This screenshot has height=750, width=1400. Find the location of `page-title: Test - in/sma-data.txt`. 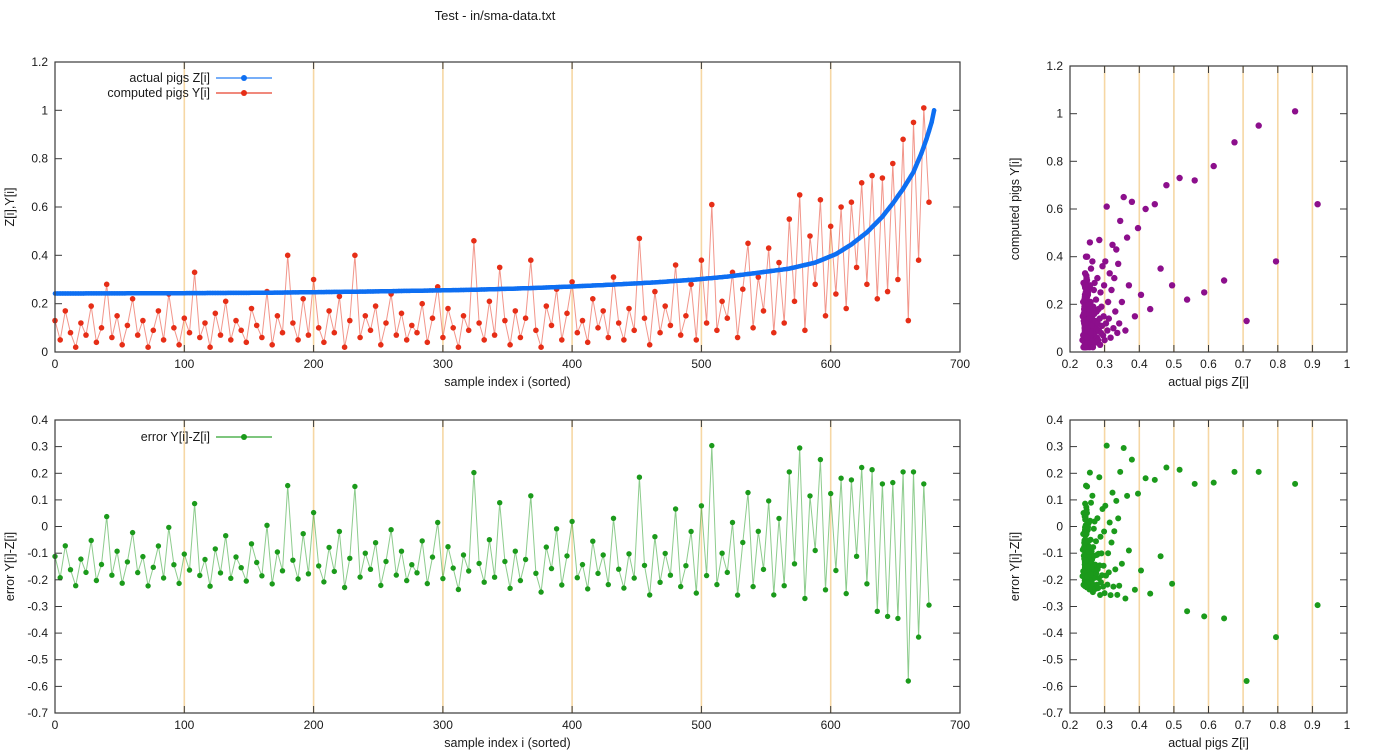

page-title: Test - in/sma-data.txt is located at coordinates (495, 15).